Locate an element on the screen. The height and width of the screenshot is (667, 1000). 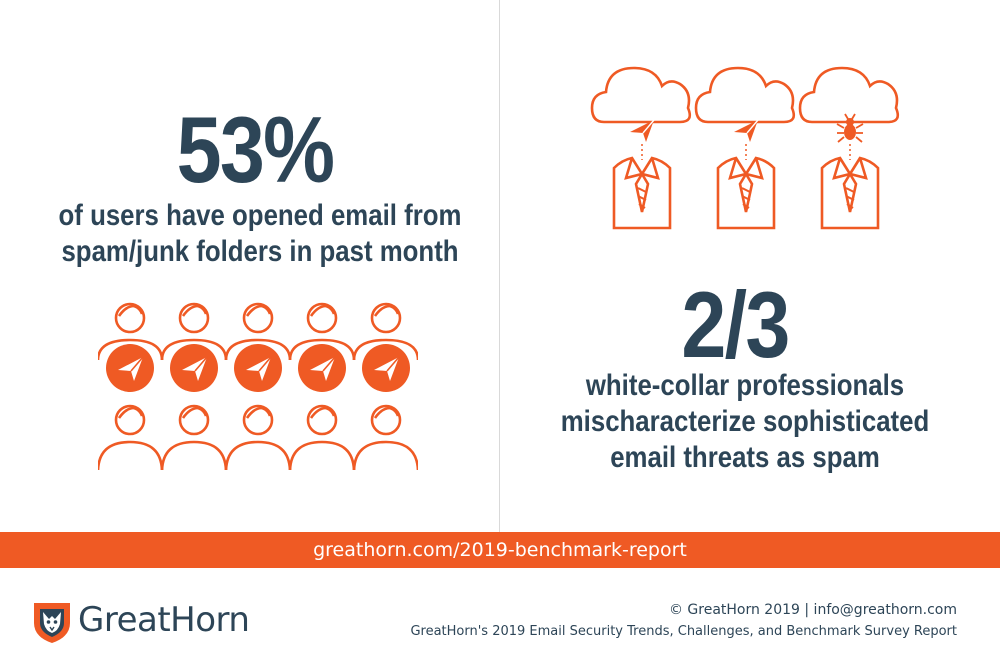
report-url-banner: greathorn.com/2019-benchmark-report is located at coordinates (500, 550).